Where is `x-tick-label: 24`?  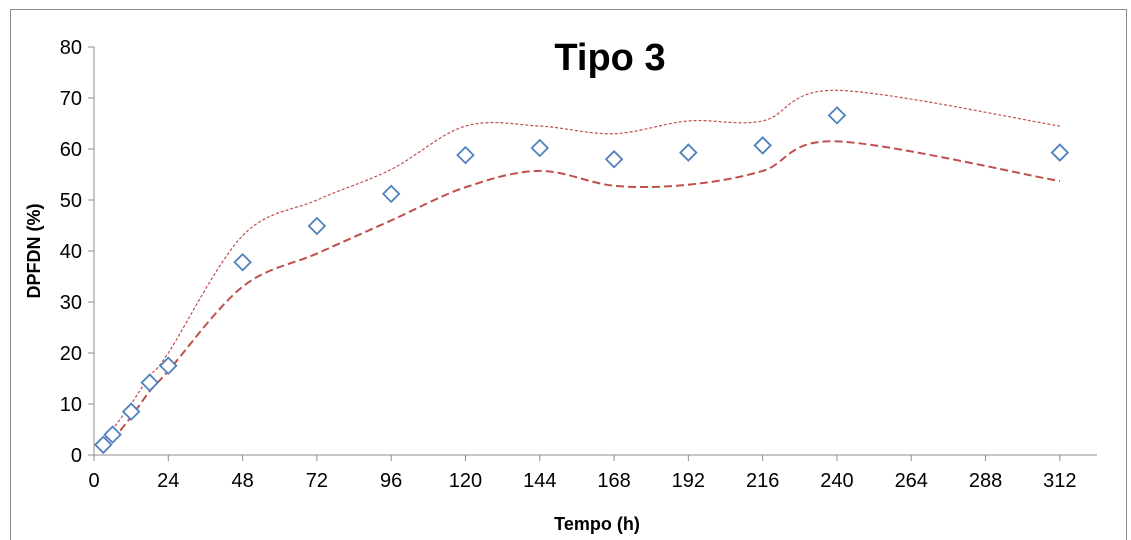 x-tick-label: 24 is located at coordinates (168, 481).